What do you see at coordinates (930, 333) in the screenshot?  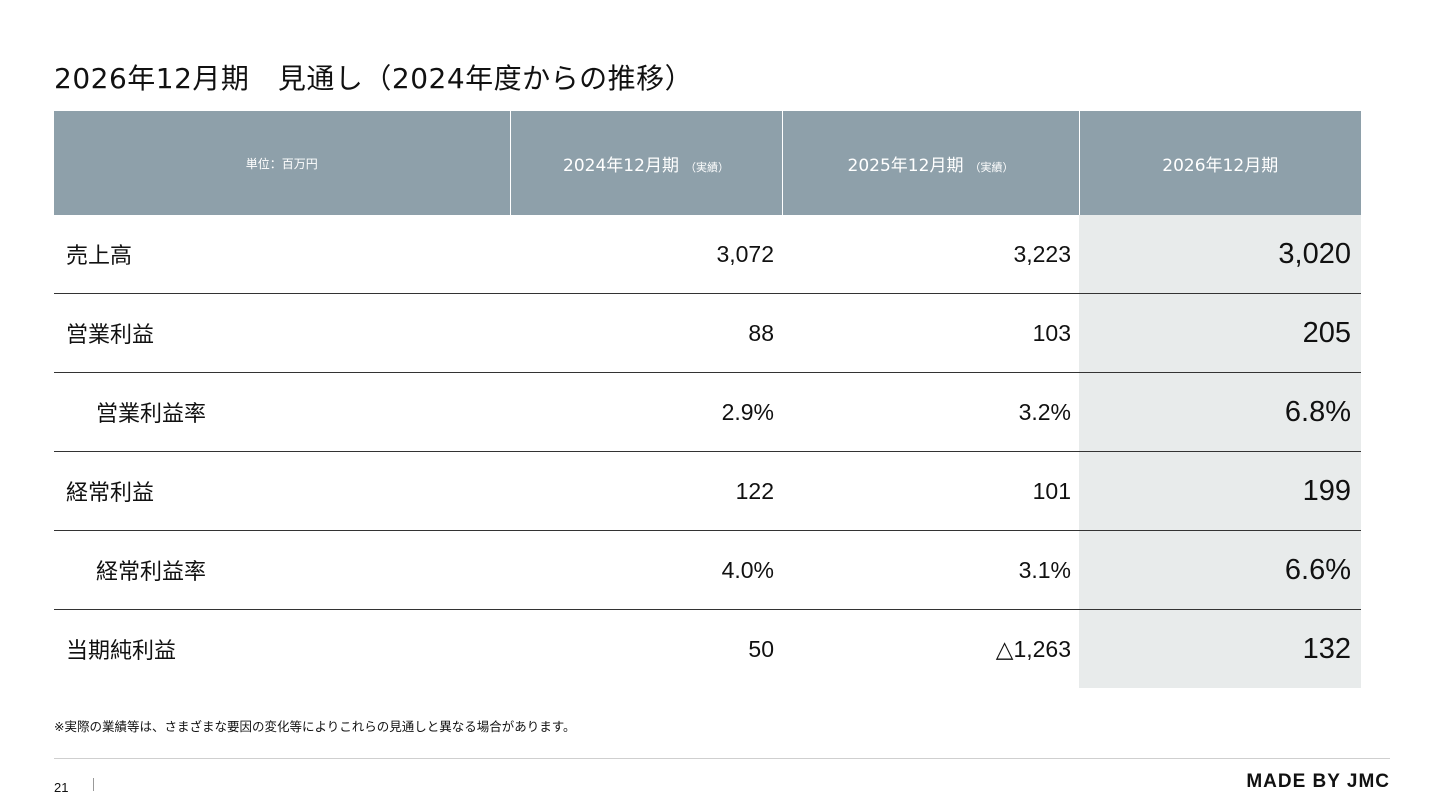 I see `value-2025: 103` at bounding box center [930, 333].